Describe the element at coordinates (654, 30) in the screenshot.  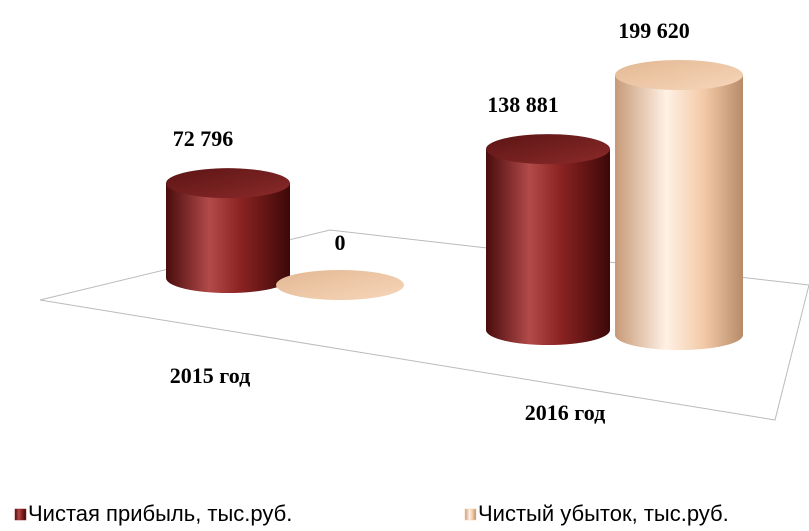
I see `value-label: 199 620` at that location.